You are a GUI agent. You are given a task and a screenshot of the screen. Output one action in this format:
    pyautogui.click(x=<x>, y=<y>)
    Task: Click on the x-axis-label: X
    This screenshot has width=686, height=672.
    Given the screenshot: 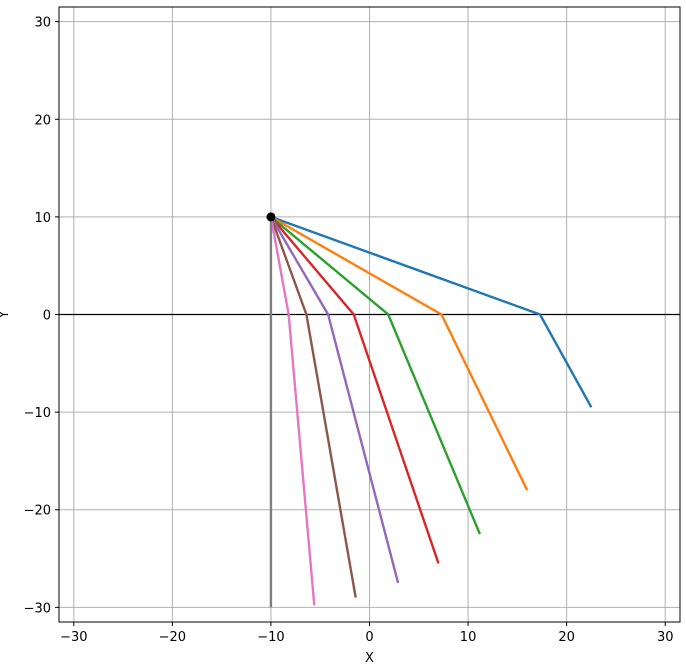 What is the action you would take?
    pyautogui.click(x=369, y=658)
    